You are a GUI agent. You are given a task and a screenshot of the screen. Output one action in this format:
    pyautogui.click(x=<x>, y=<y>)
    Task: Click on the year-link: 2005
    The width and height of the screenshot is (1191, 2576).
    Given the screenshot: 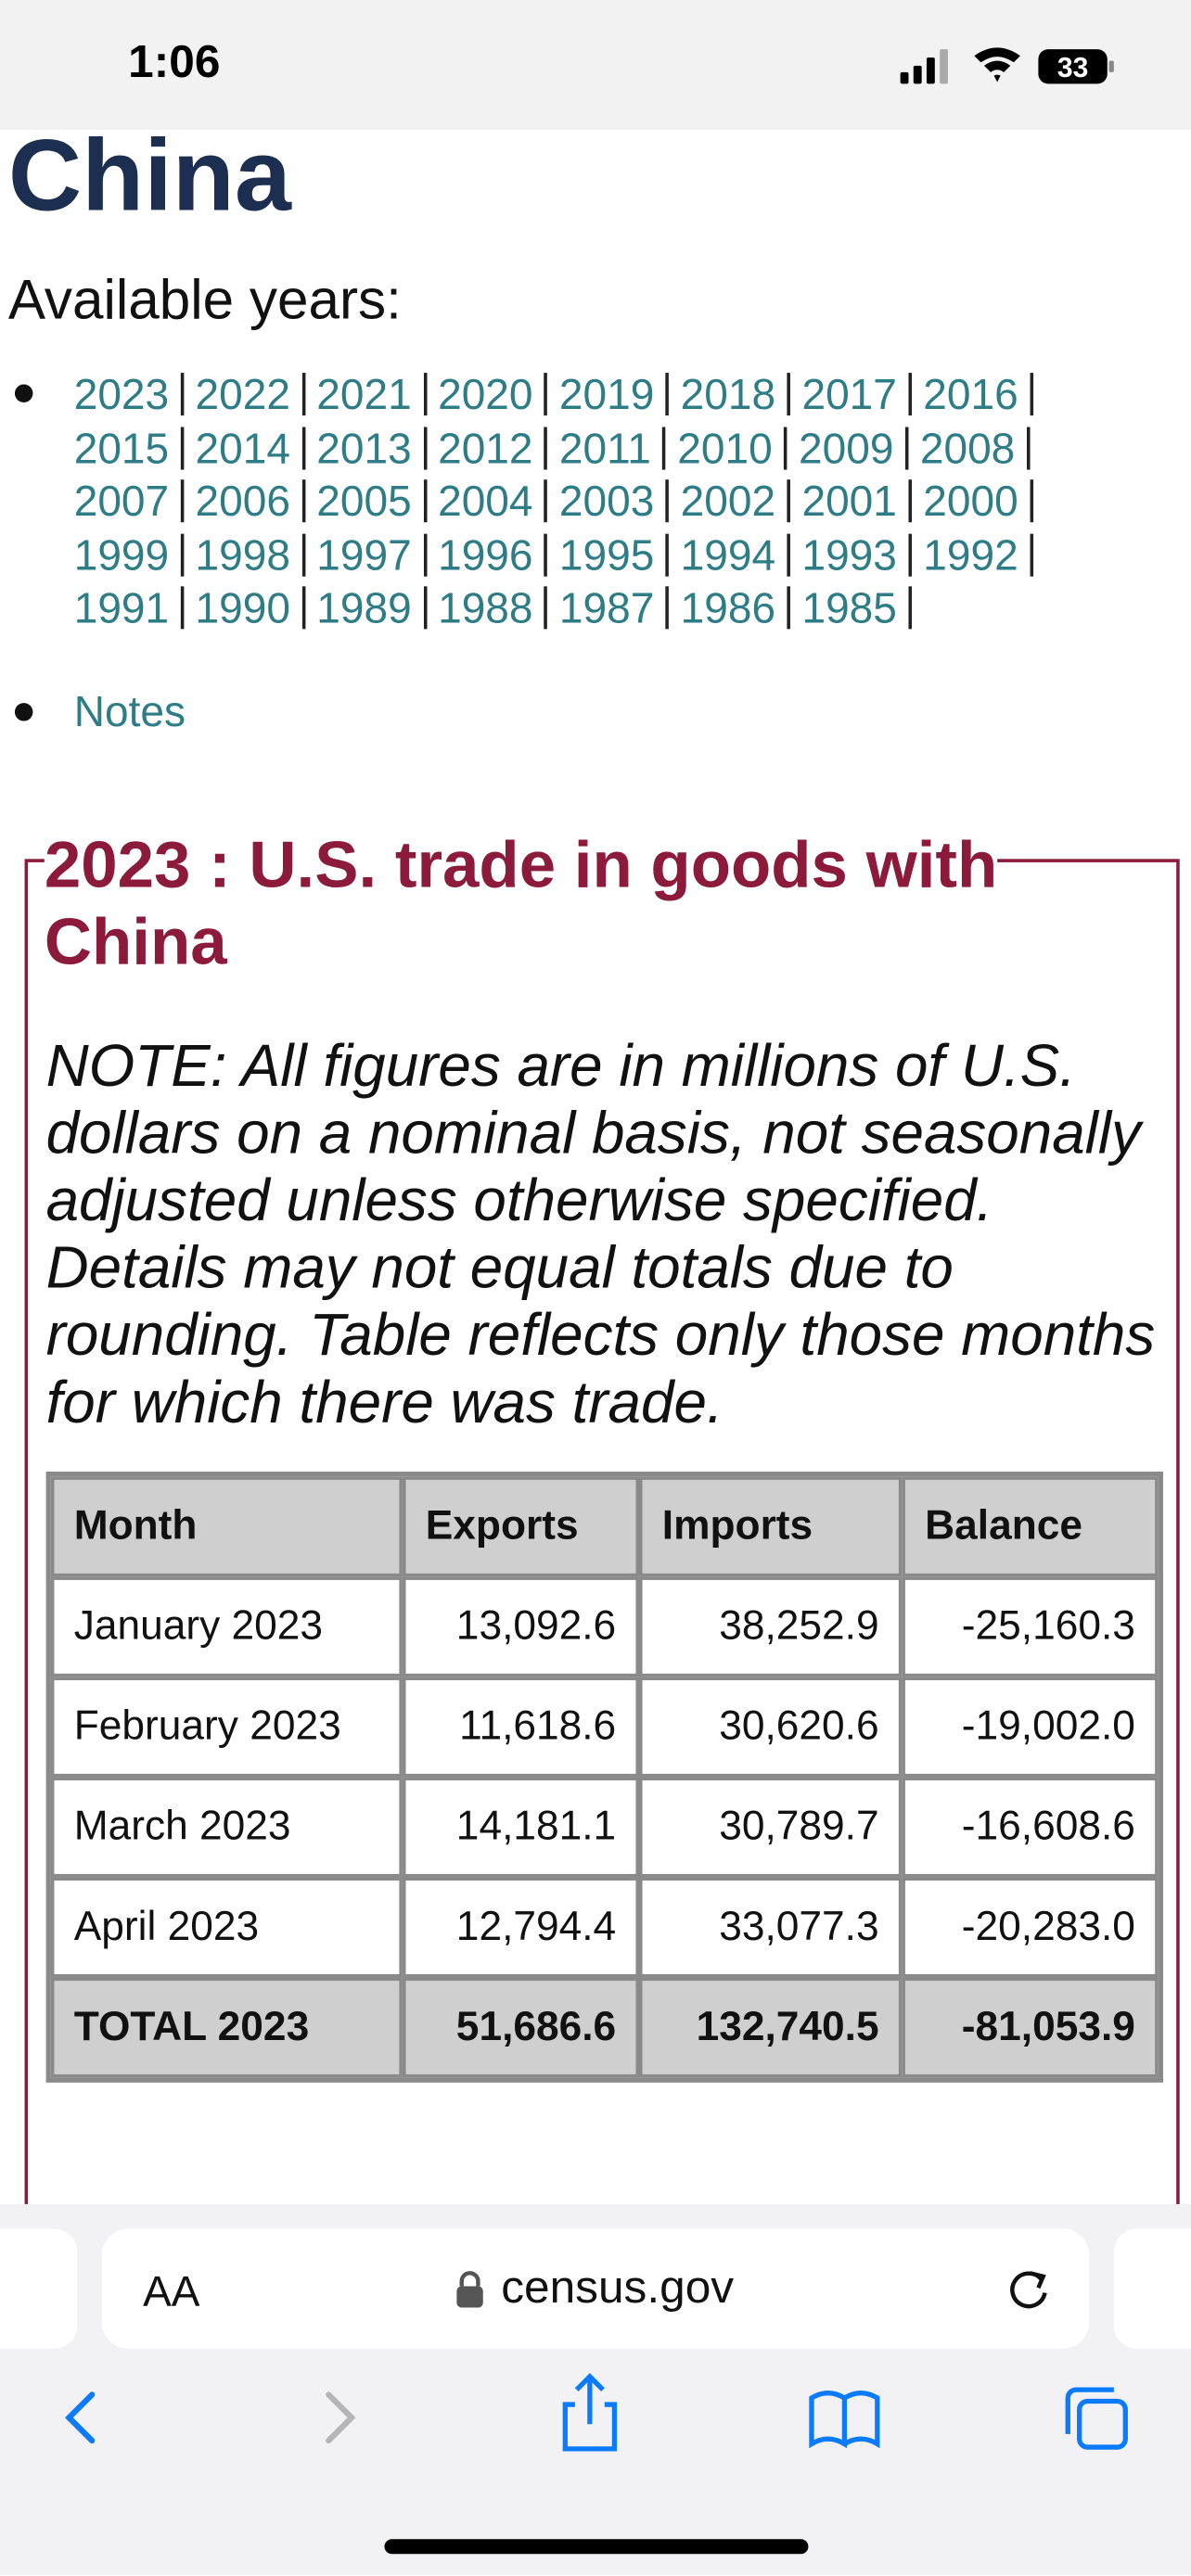 What is the action you would take?
    pyautogui.click(x=372, y=501)
    